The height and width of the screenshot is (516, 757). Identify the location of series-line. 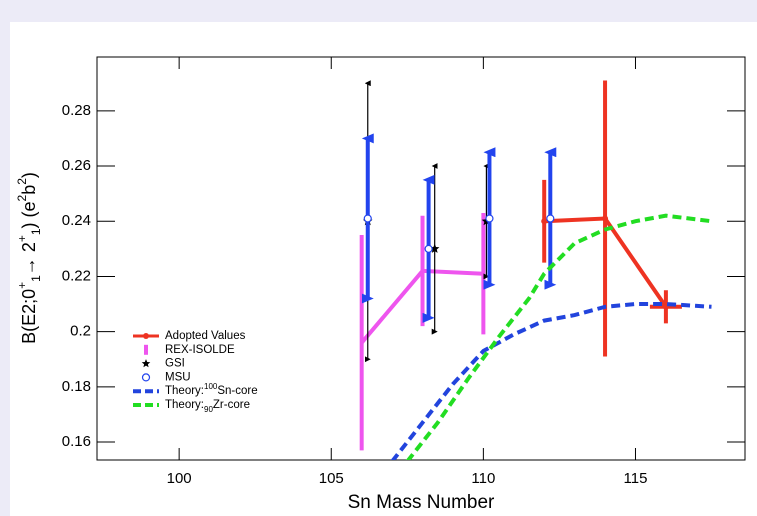
(551, 381).